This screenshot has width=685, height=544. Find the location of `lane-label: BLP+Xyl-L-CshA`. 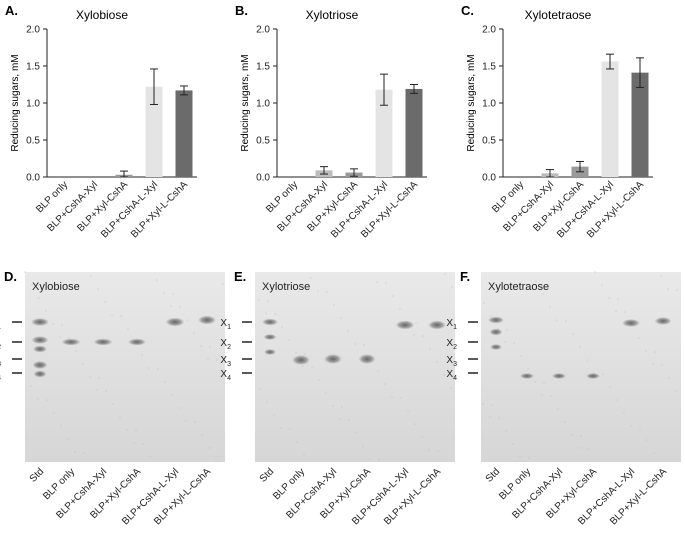

lane-label: BLP+Xyl-L-CshA is located at coordinates (182, 496).